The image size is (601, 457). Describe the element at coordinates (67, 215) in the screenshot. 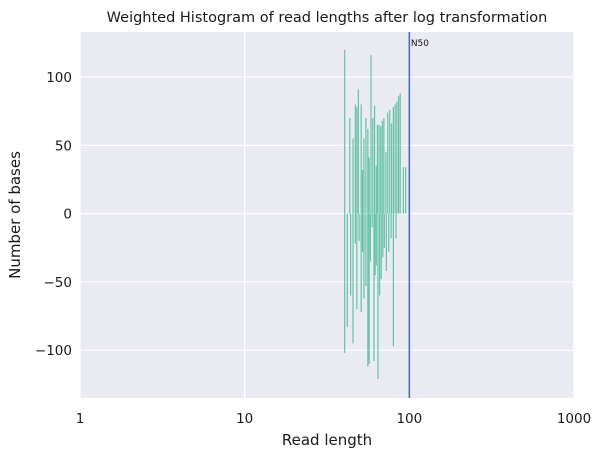

I see `y-tick-label: 0` at that location.